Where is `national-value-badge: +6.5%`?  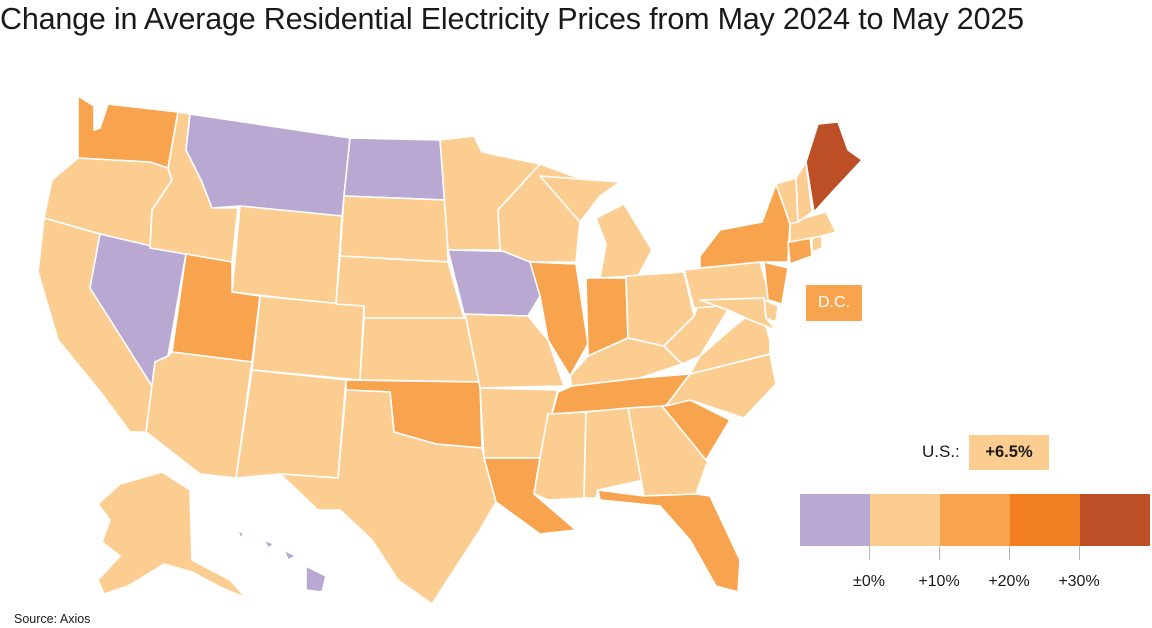
national-value-badge: +6.5% is located at coordinates (1009, 452).